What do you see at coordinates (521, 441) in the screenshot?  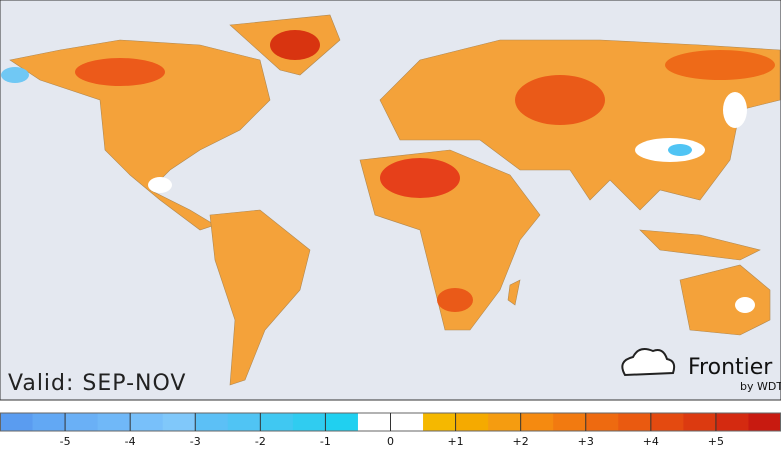 I see `legend-tick-label: +2` at bounding box center [521, 441].